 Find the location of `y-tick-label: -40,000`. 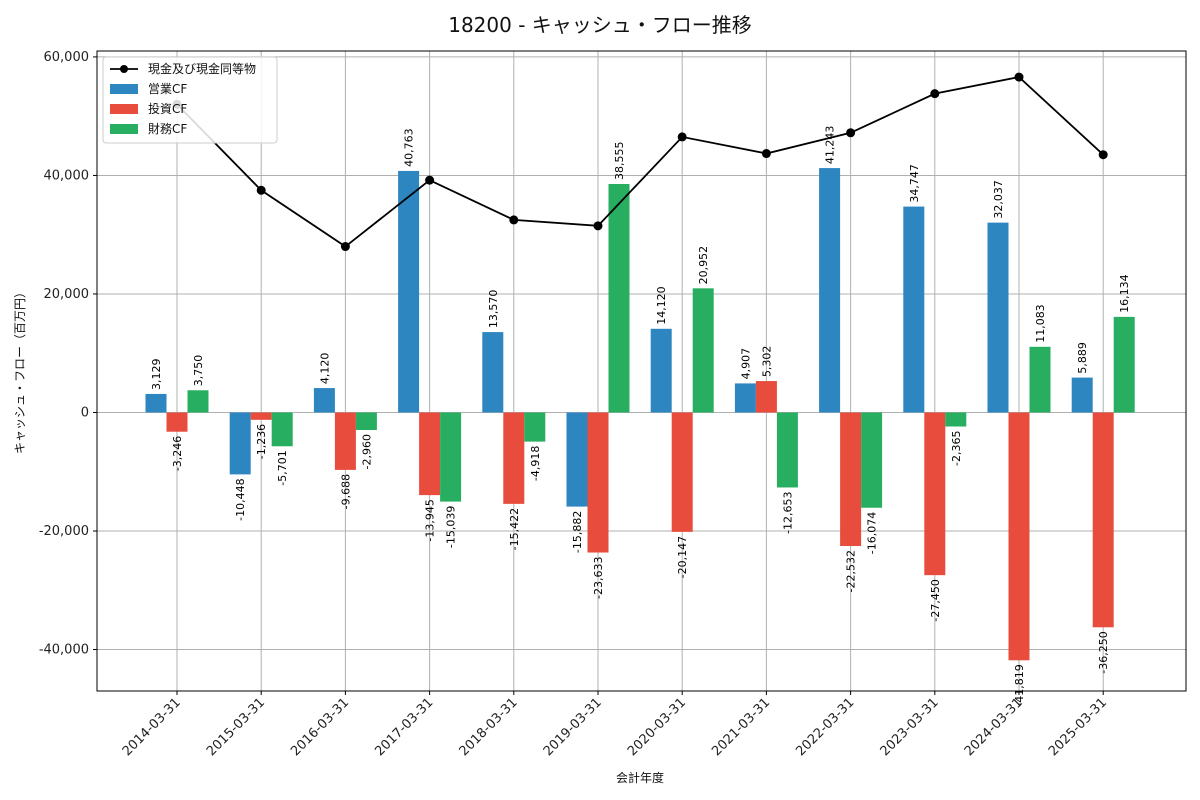

y-tick-label: -40,000 is located at coordinates (64, 650).